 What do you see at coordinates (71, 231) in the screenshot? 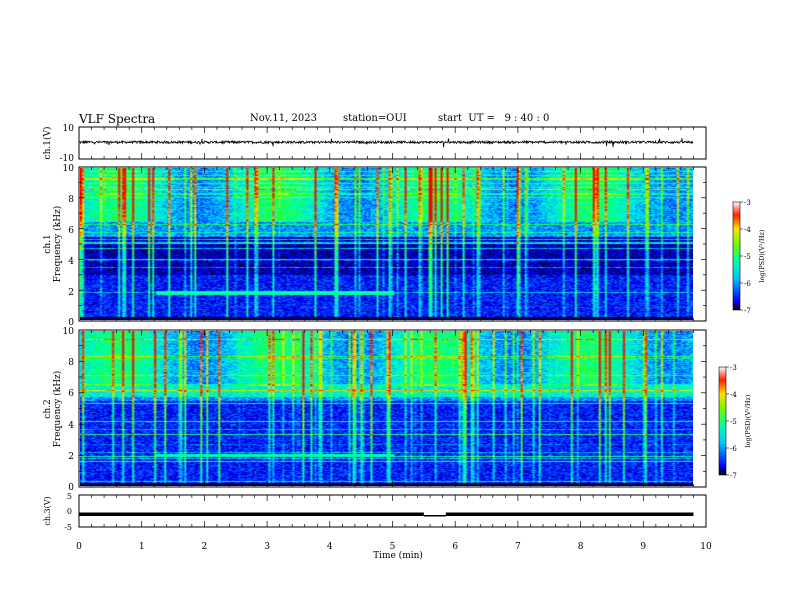
I see `ch1-ytick-6: 6` at bounding box center [71, 231].